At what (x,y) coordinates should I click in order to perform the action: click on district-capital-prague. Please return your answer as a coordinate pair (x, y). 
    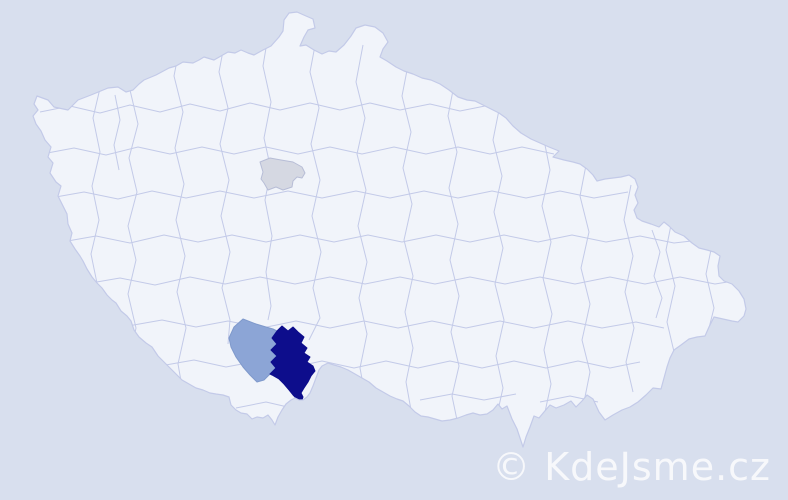
    Looking at the image, I should click on (282, 174).